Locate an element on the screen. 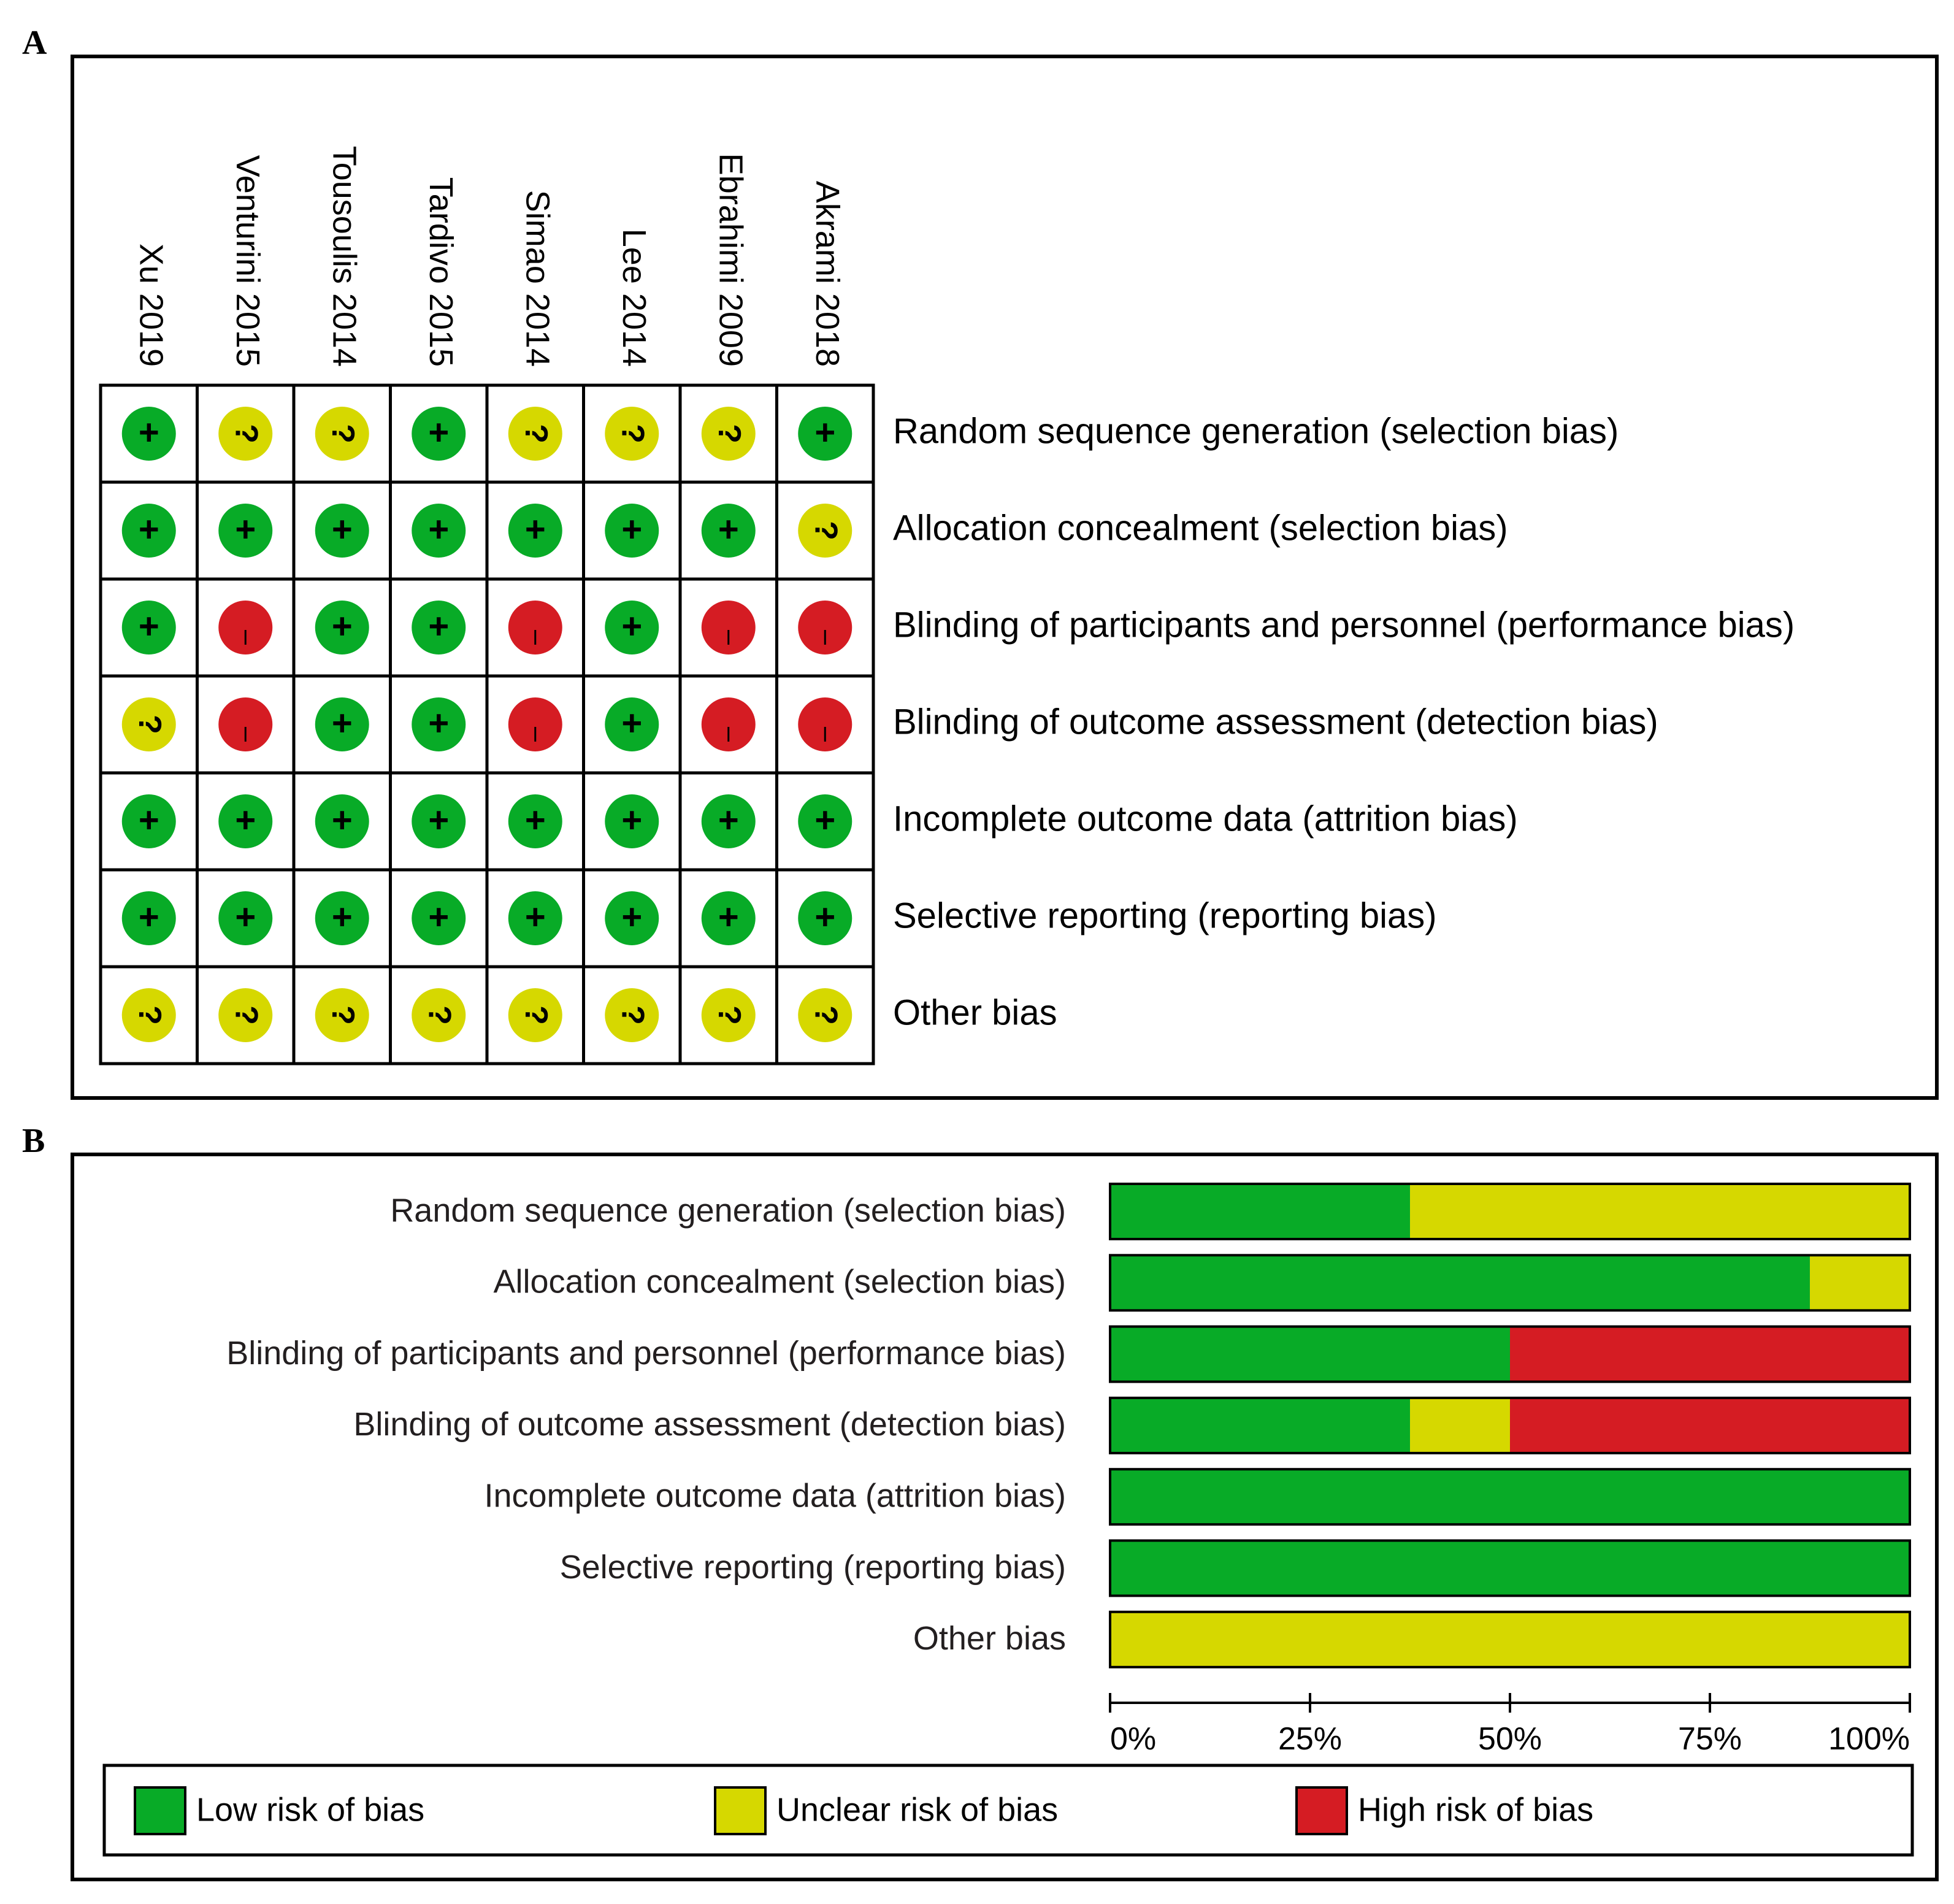 The image size is (1954, 1904). study-label: Ebrahimi 2009 is located at coordinates (730, 260).